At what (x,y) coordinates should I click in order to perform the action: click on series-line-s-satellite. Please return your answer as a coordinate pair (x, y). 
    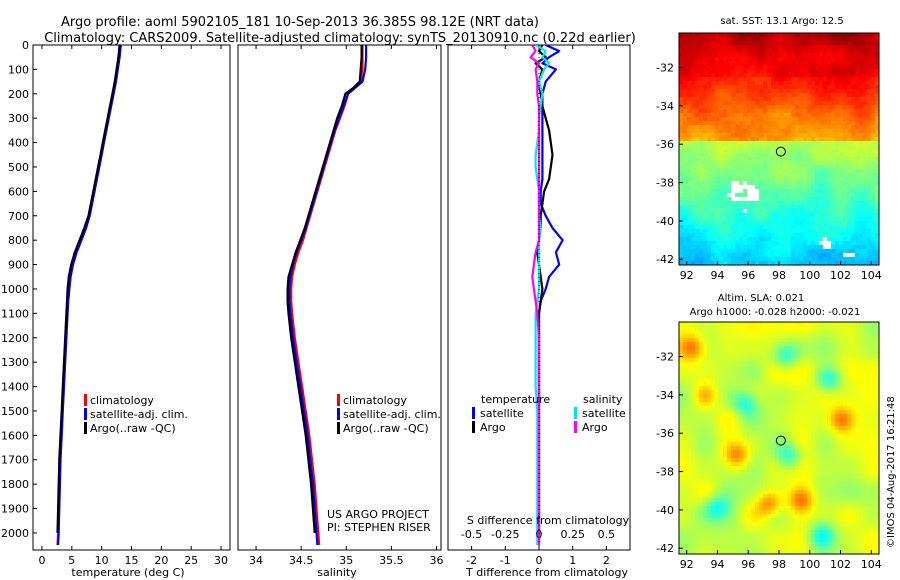
    Looking at the image, I should click on (542, 295).